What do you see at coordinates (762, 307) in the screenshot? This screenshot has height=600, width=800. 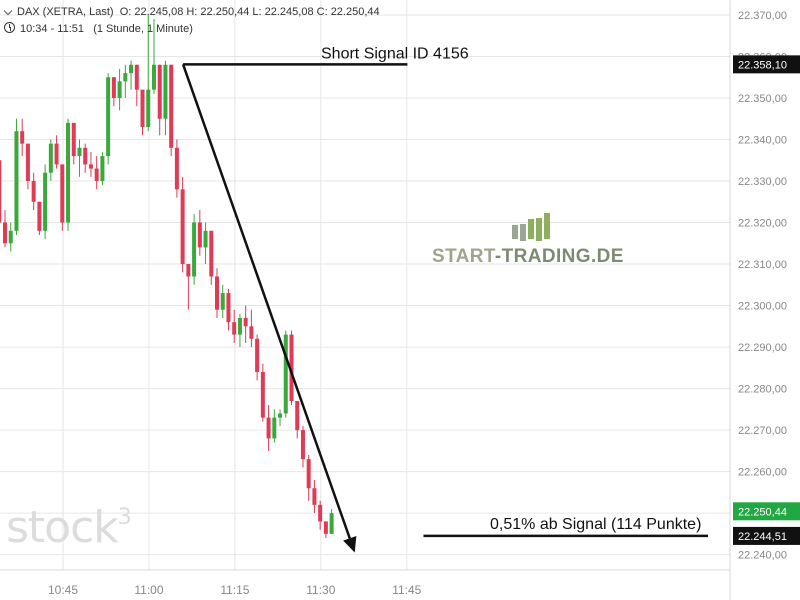 I see `y-tick-label: 22.300,00` at bounding box center [762, 307].